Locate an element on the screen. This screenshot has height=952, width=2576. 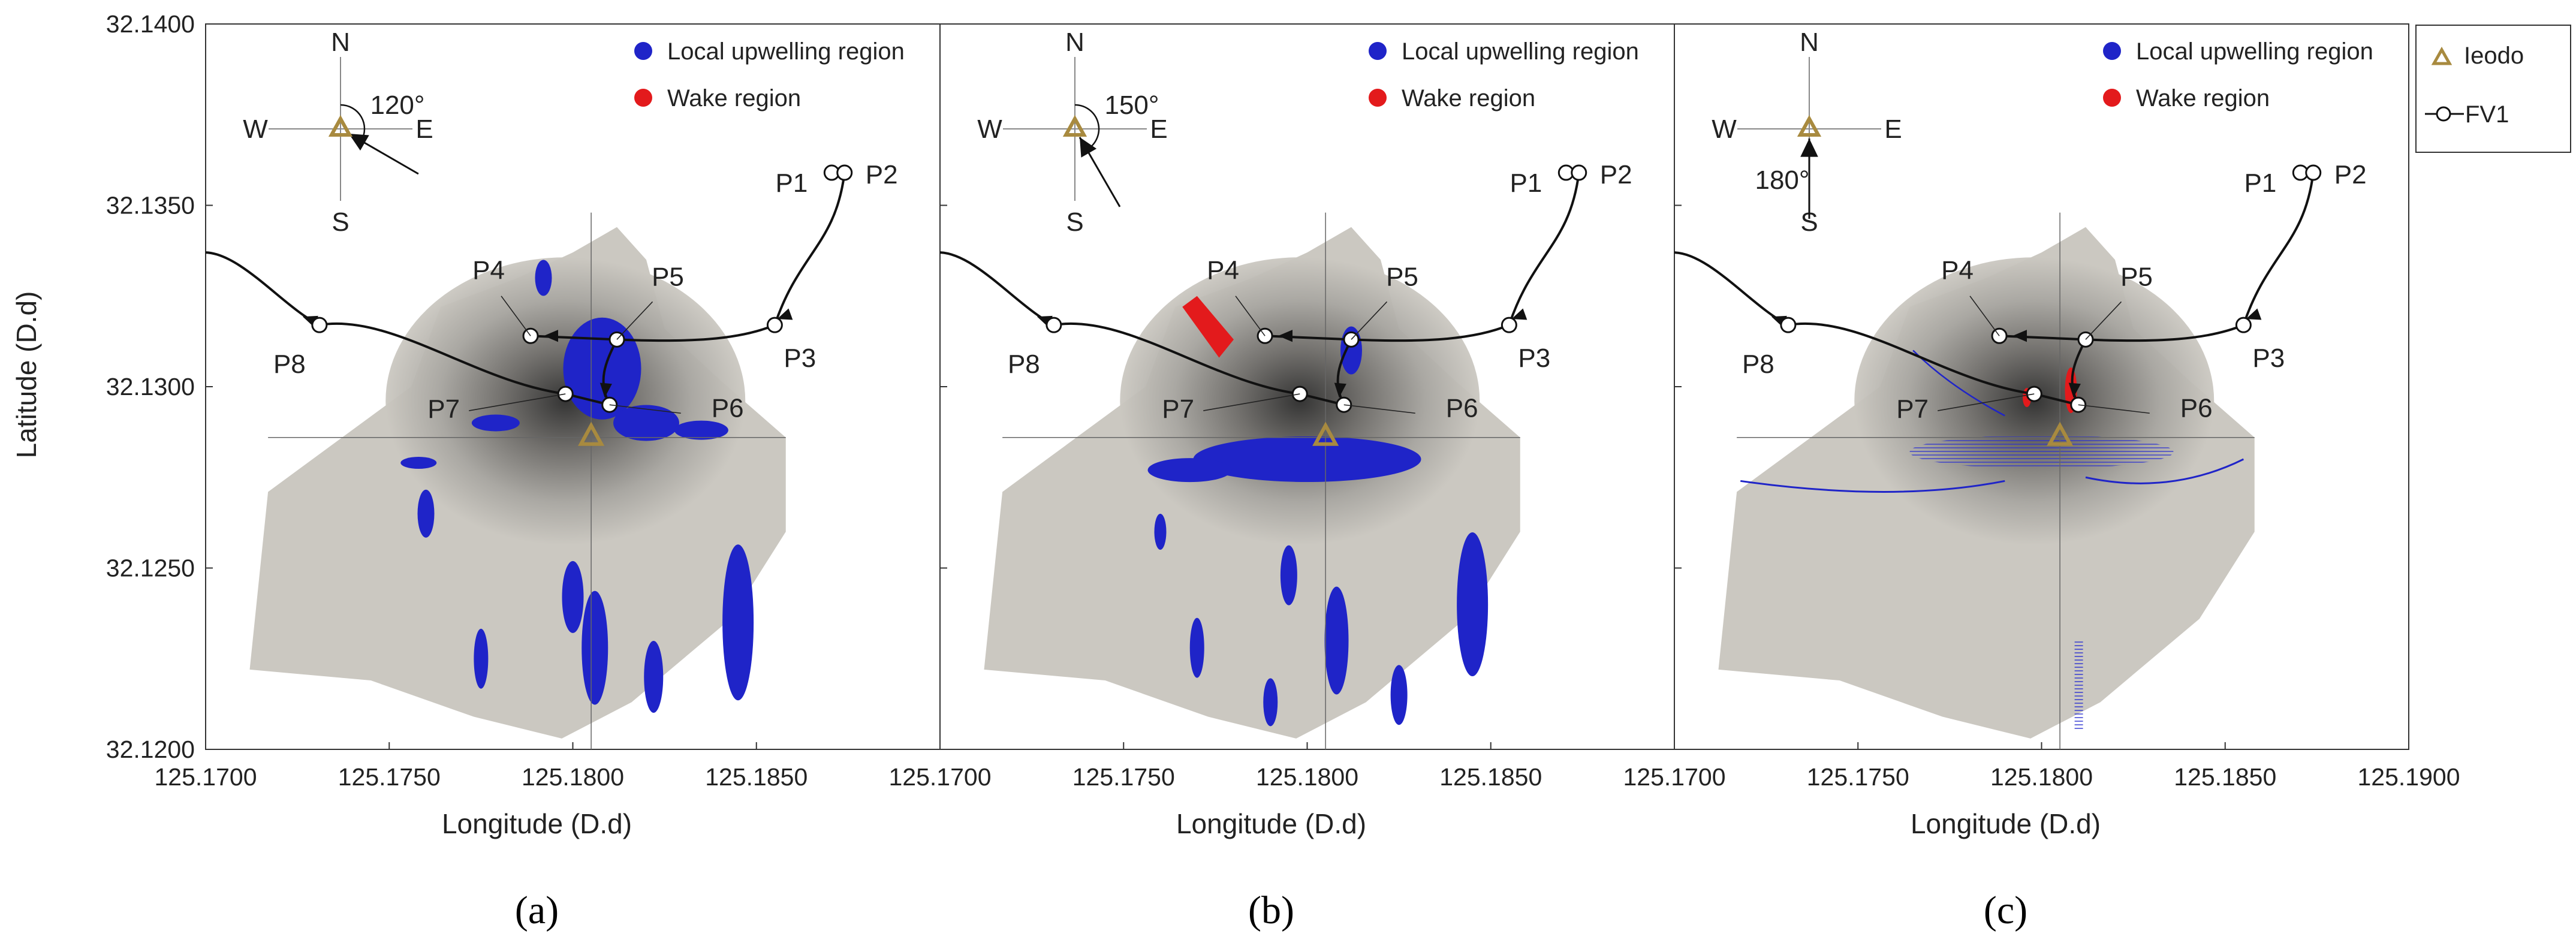
y-tick-label: 32.1350 is located at coordinates (150, 205).